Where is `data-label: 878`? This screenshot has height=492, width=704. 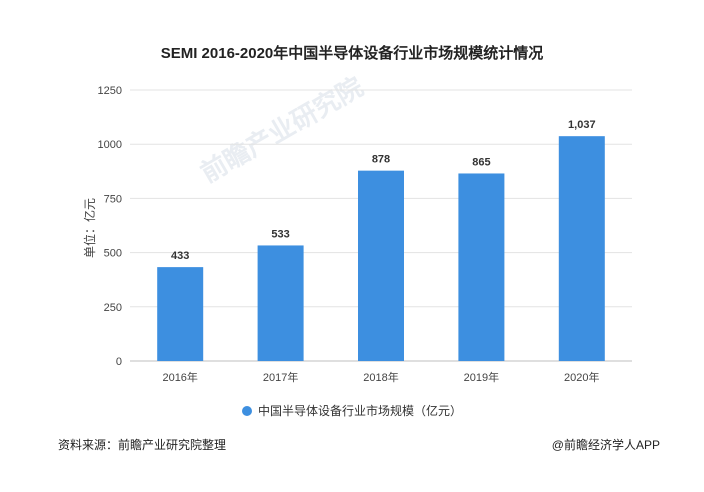 data-label: 878 is located at coordinates (381, 160).